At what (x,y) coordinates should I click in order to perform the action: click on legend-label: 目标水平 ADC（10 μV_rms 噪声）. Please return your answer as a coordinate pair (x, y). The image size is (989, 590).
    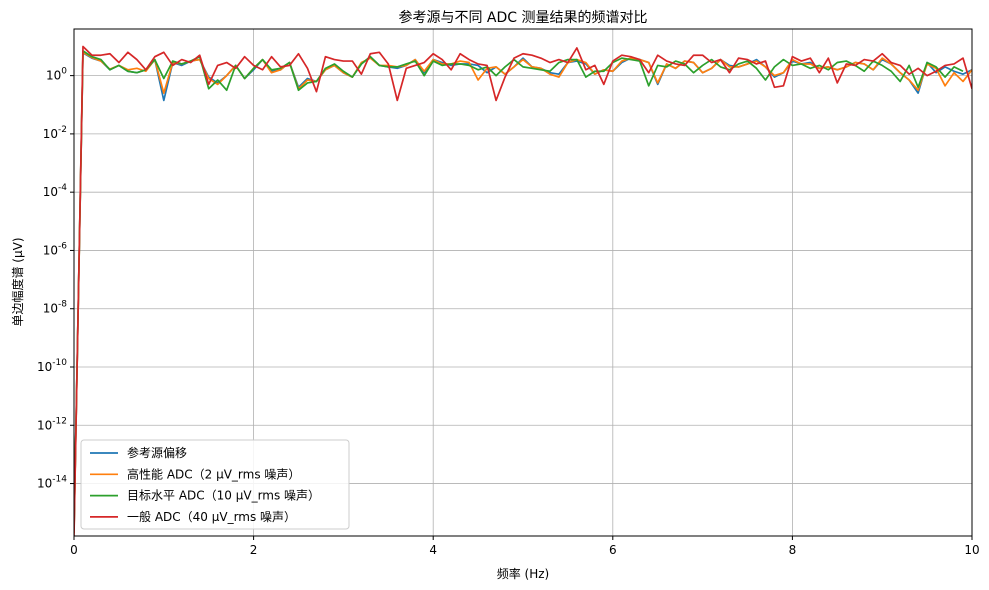
    Looking at the image, I should click on (223, 496).